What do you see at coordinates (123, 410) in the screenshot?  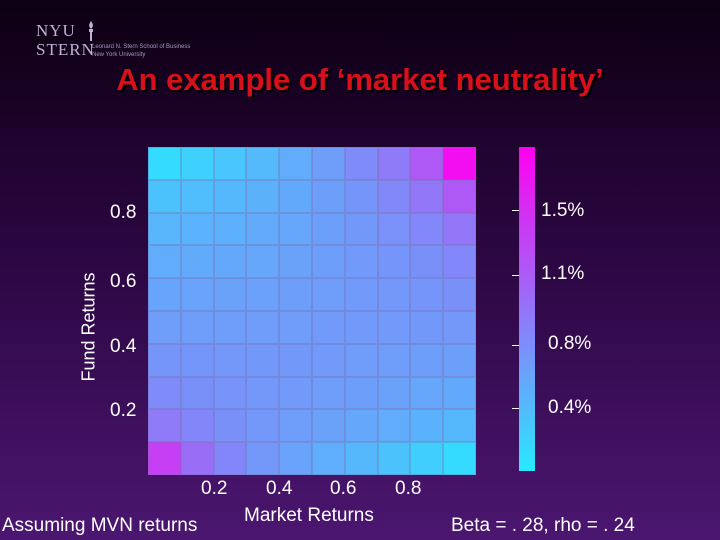 I see `y-tick-label: 0.2` at bounding box center [123, 410].